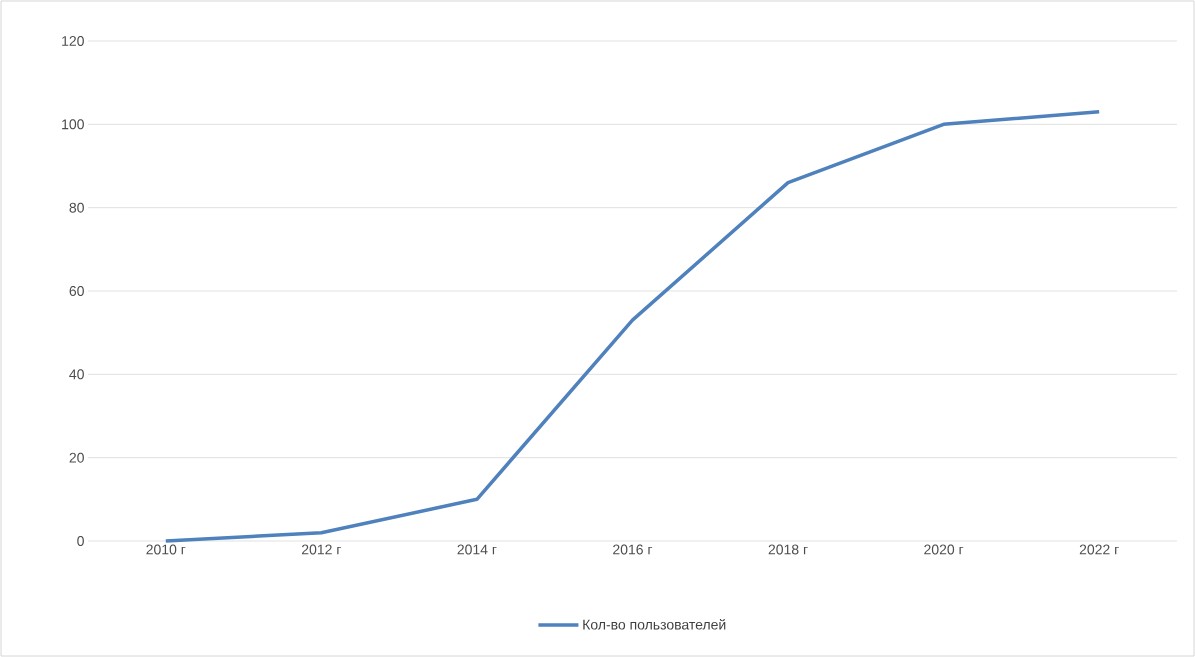 The image size is (1195, 657). What do you see at coordinates (76, 207) in the screenshot?
I see `y-tick-label: 80` at bounding box center [76, 207].